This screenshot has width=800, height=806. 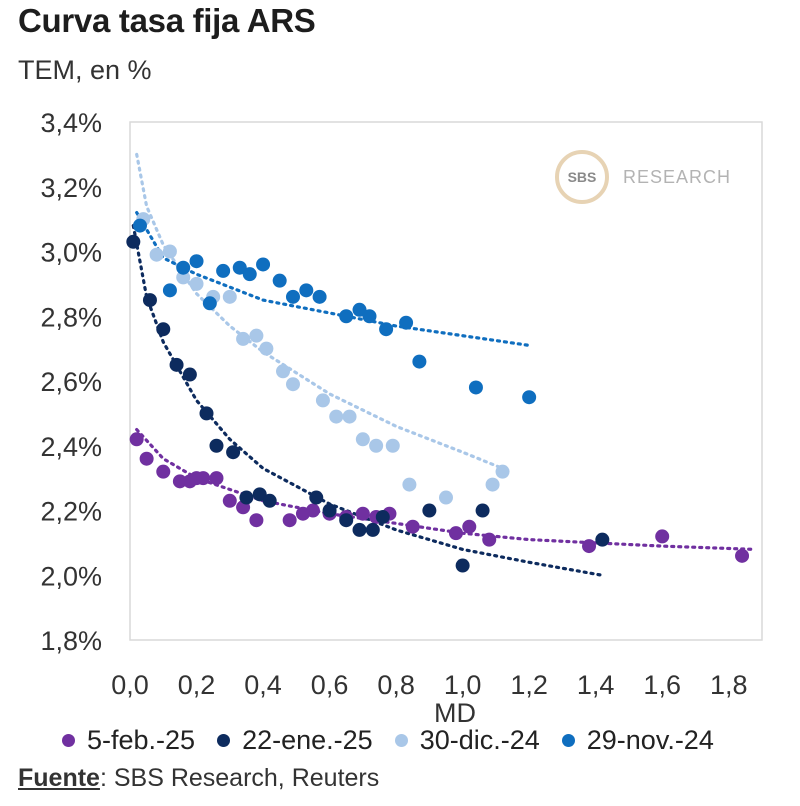 I want to click on legend-item-5-feb: 5-feb.-25, so click(x=128, y=740).